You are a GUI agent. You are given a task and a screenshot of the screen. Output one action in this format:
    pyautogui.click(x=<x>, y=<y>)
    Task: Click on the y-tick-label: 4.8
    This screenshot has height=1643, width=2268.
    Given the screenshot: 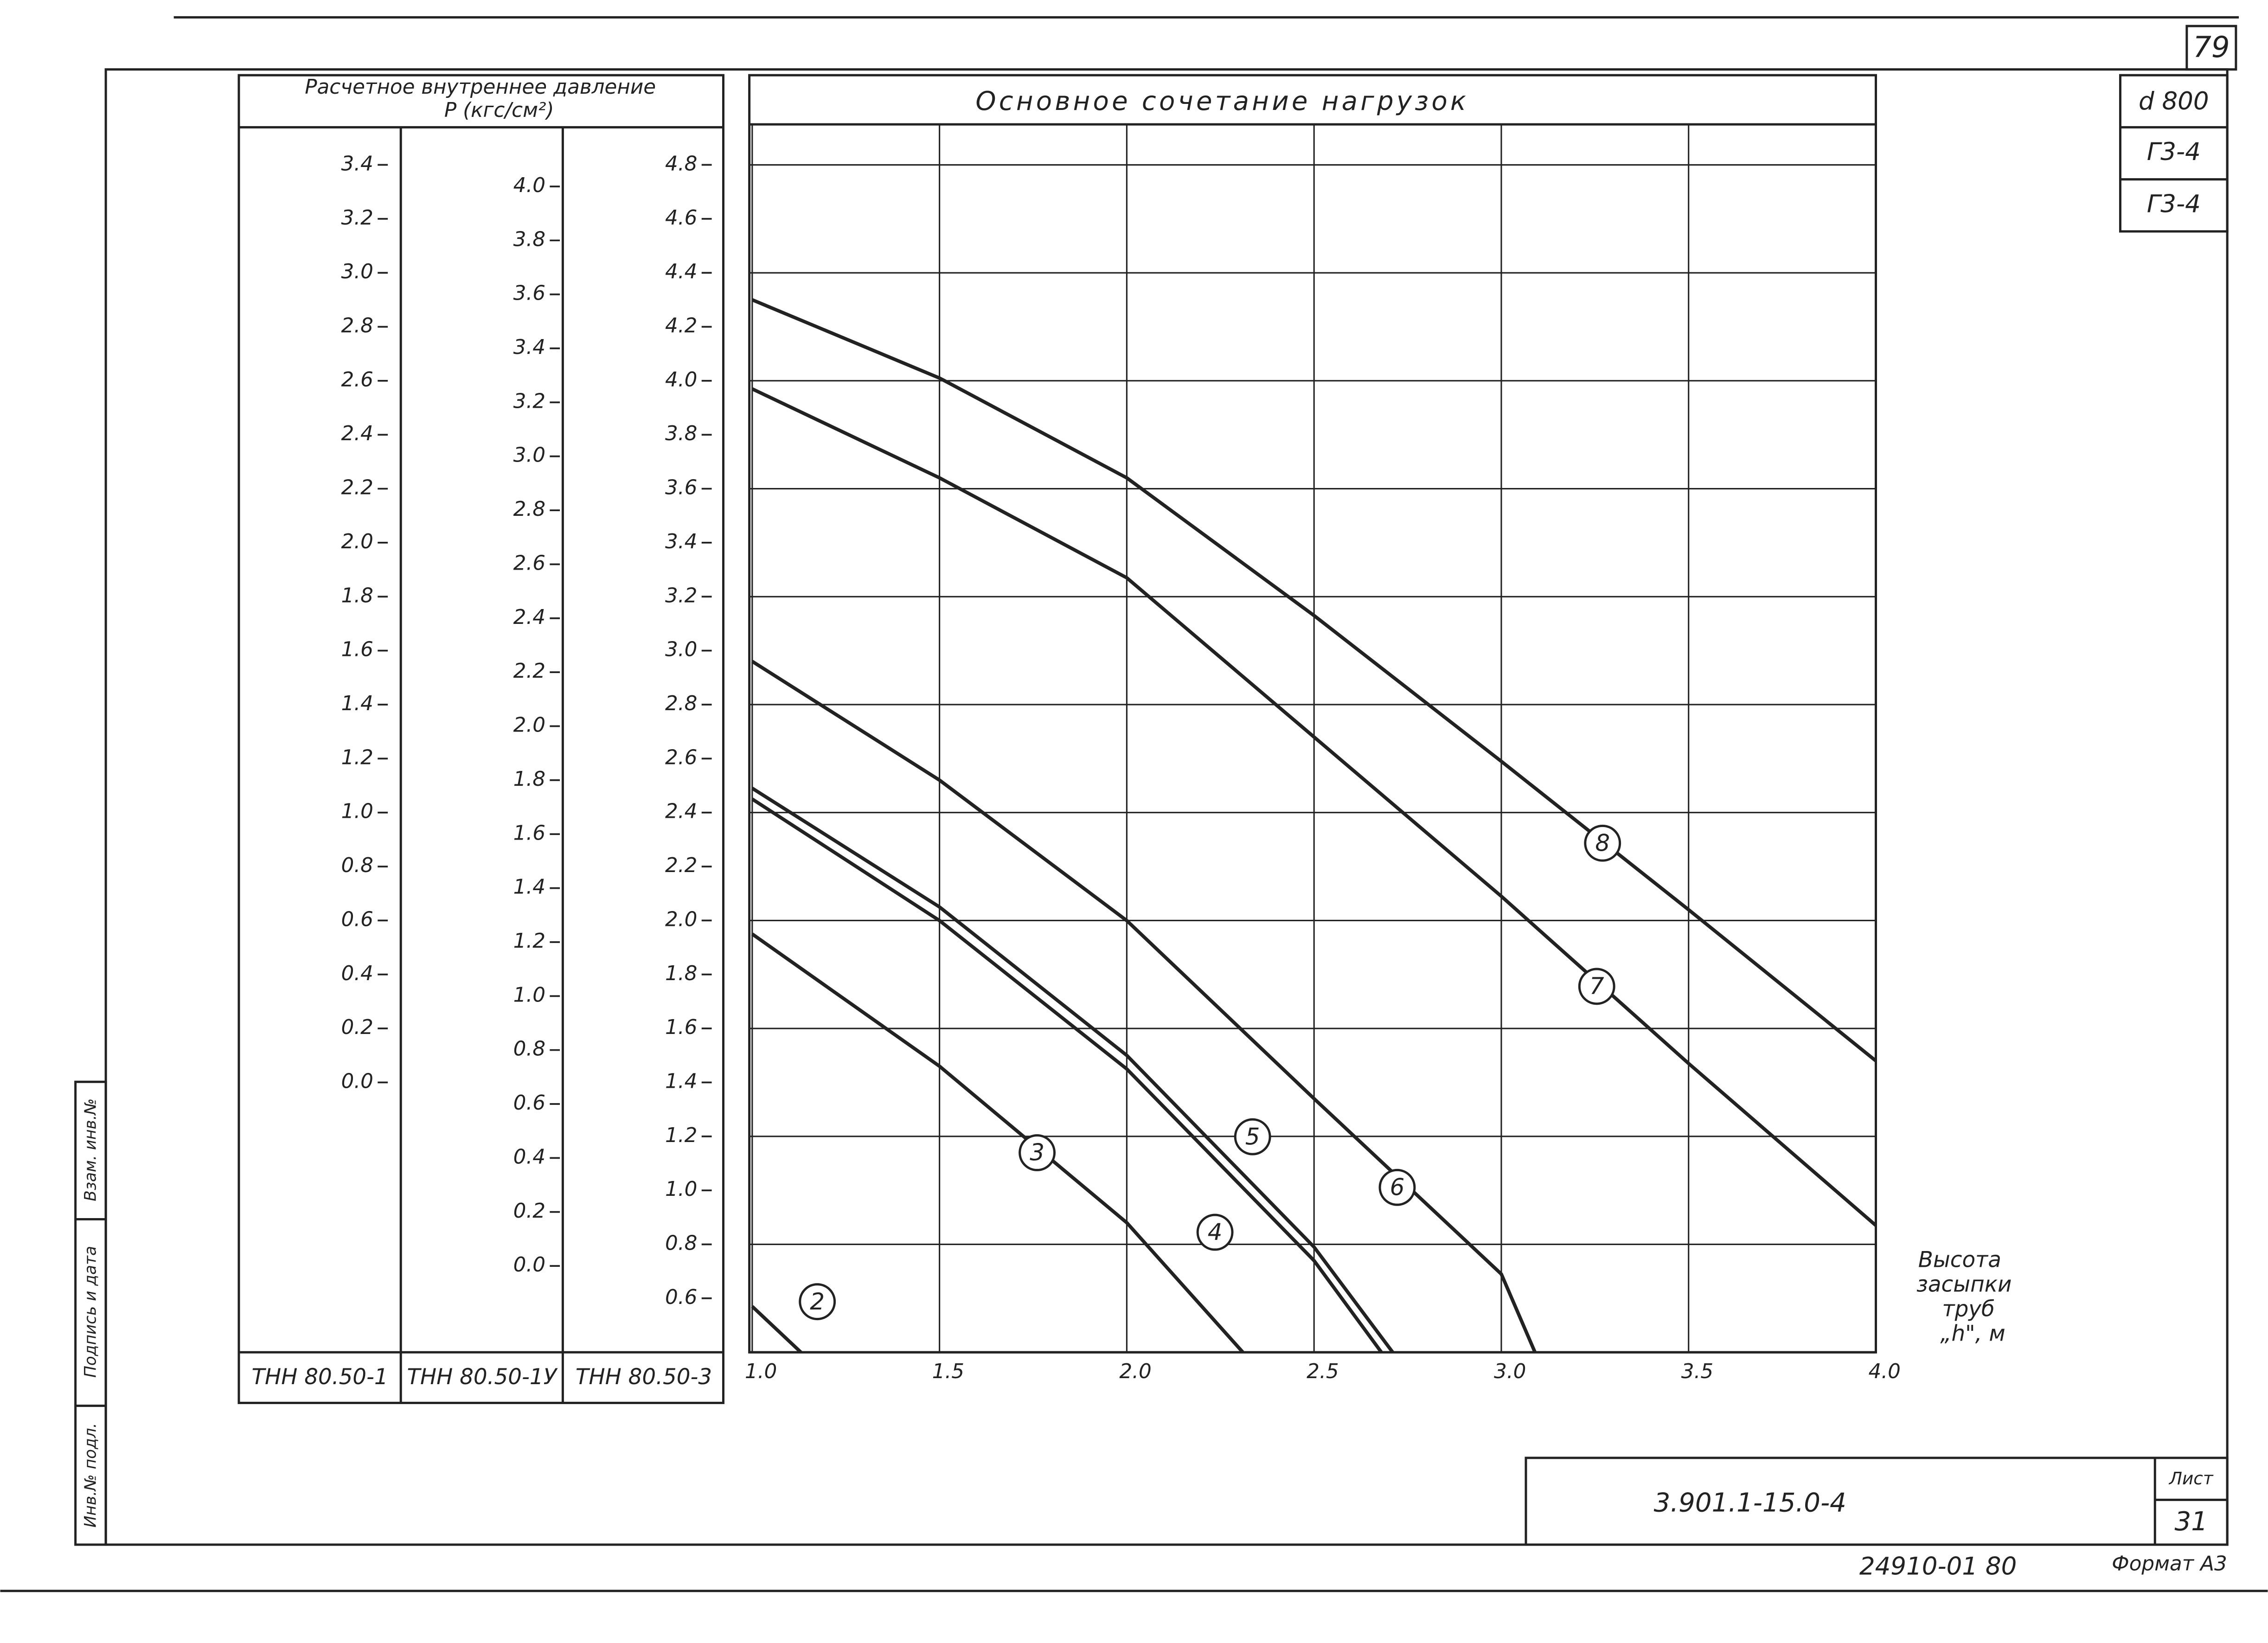 What is the action you would take?
    pyautogui.click(x=681, y=163)
    